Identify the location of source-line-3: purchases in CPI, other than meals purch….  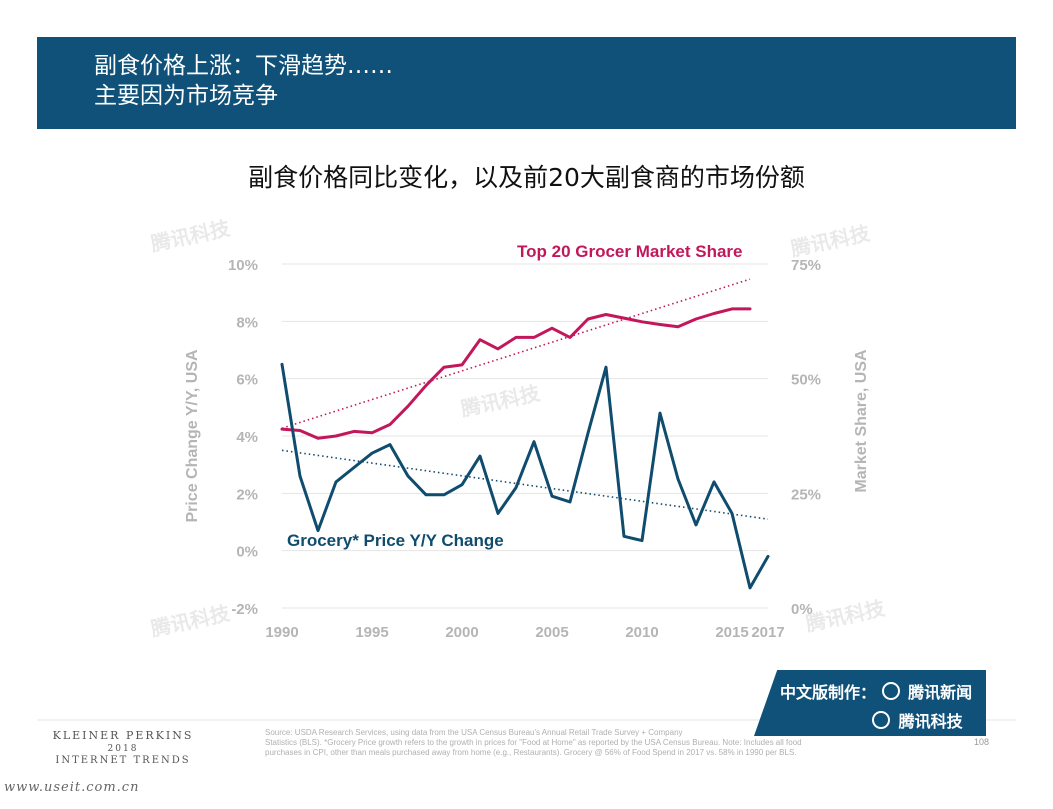
(531, 752).